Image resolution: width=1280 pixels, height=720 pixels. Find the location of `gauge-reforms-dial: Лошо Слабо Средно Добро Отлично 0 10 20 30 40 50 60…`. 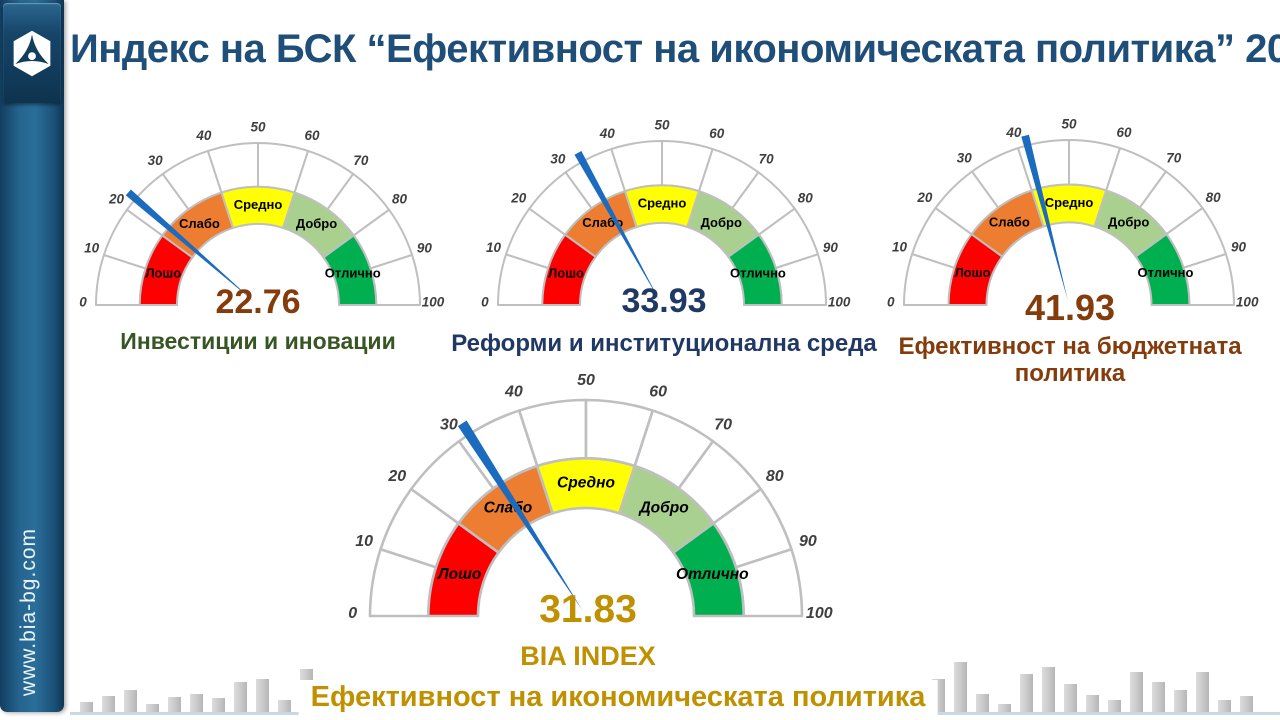

gauge-reforms-dial: Лошо Слабо Средно Добро Отлично 0 10 20 30 40 50 60… is located at coordinates (662, 215).